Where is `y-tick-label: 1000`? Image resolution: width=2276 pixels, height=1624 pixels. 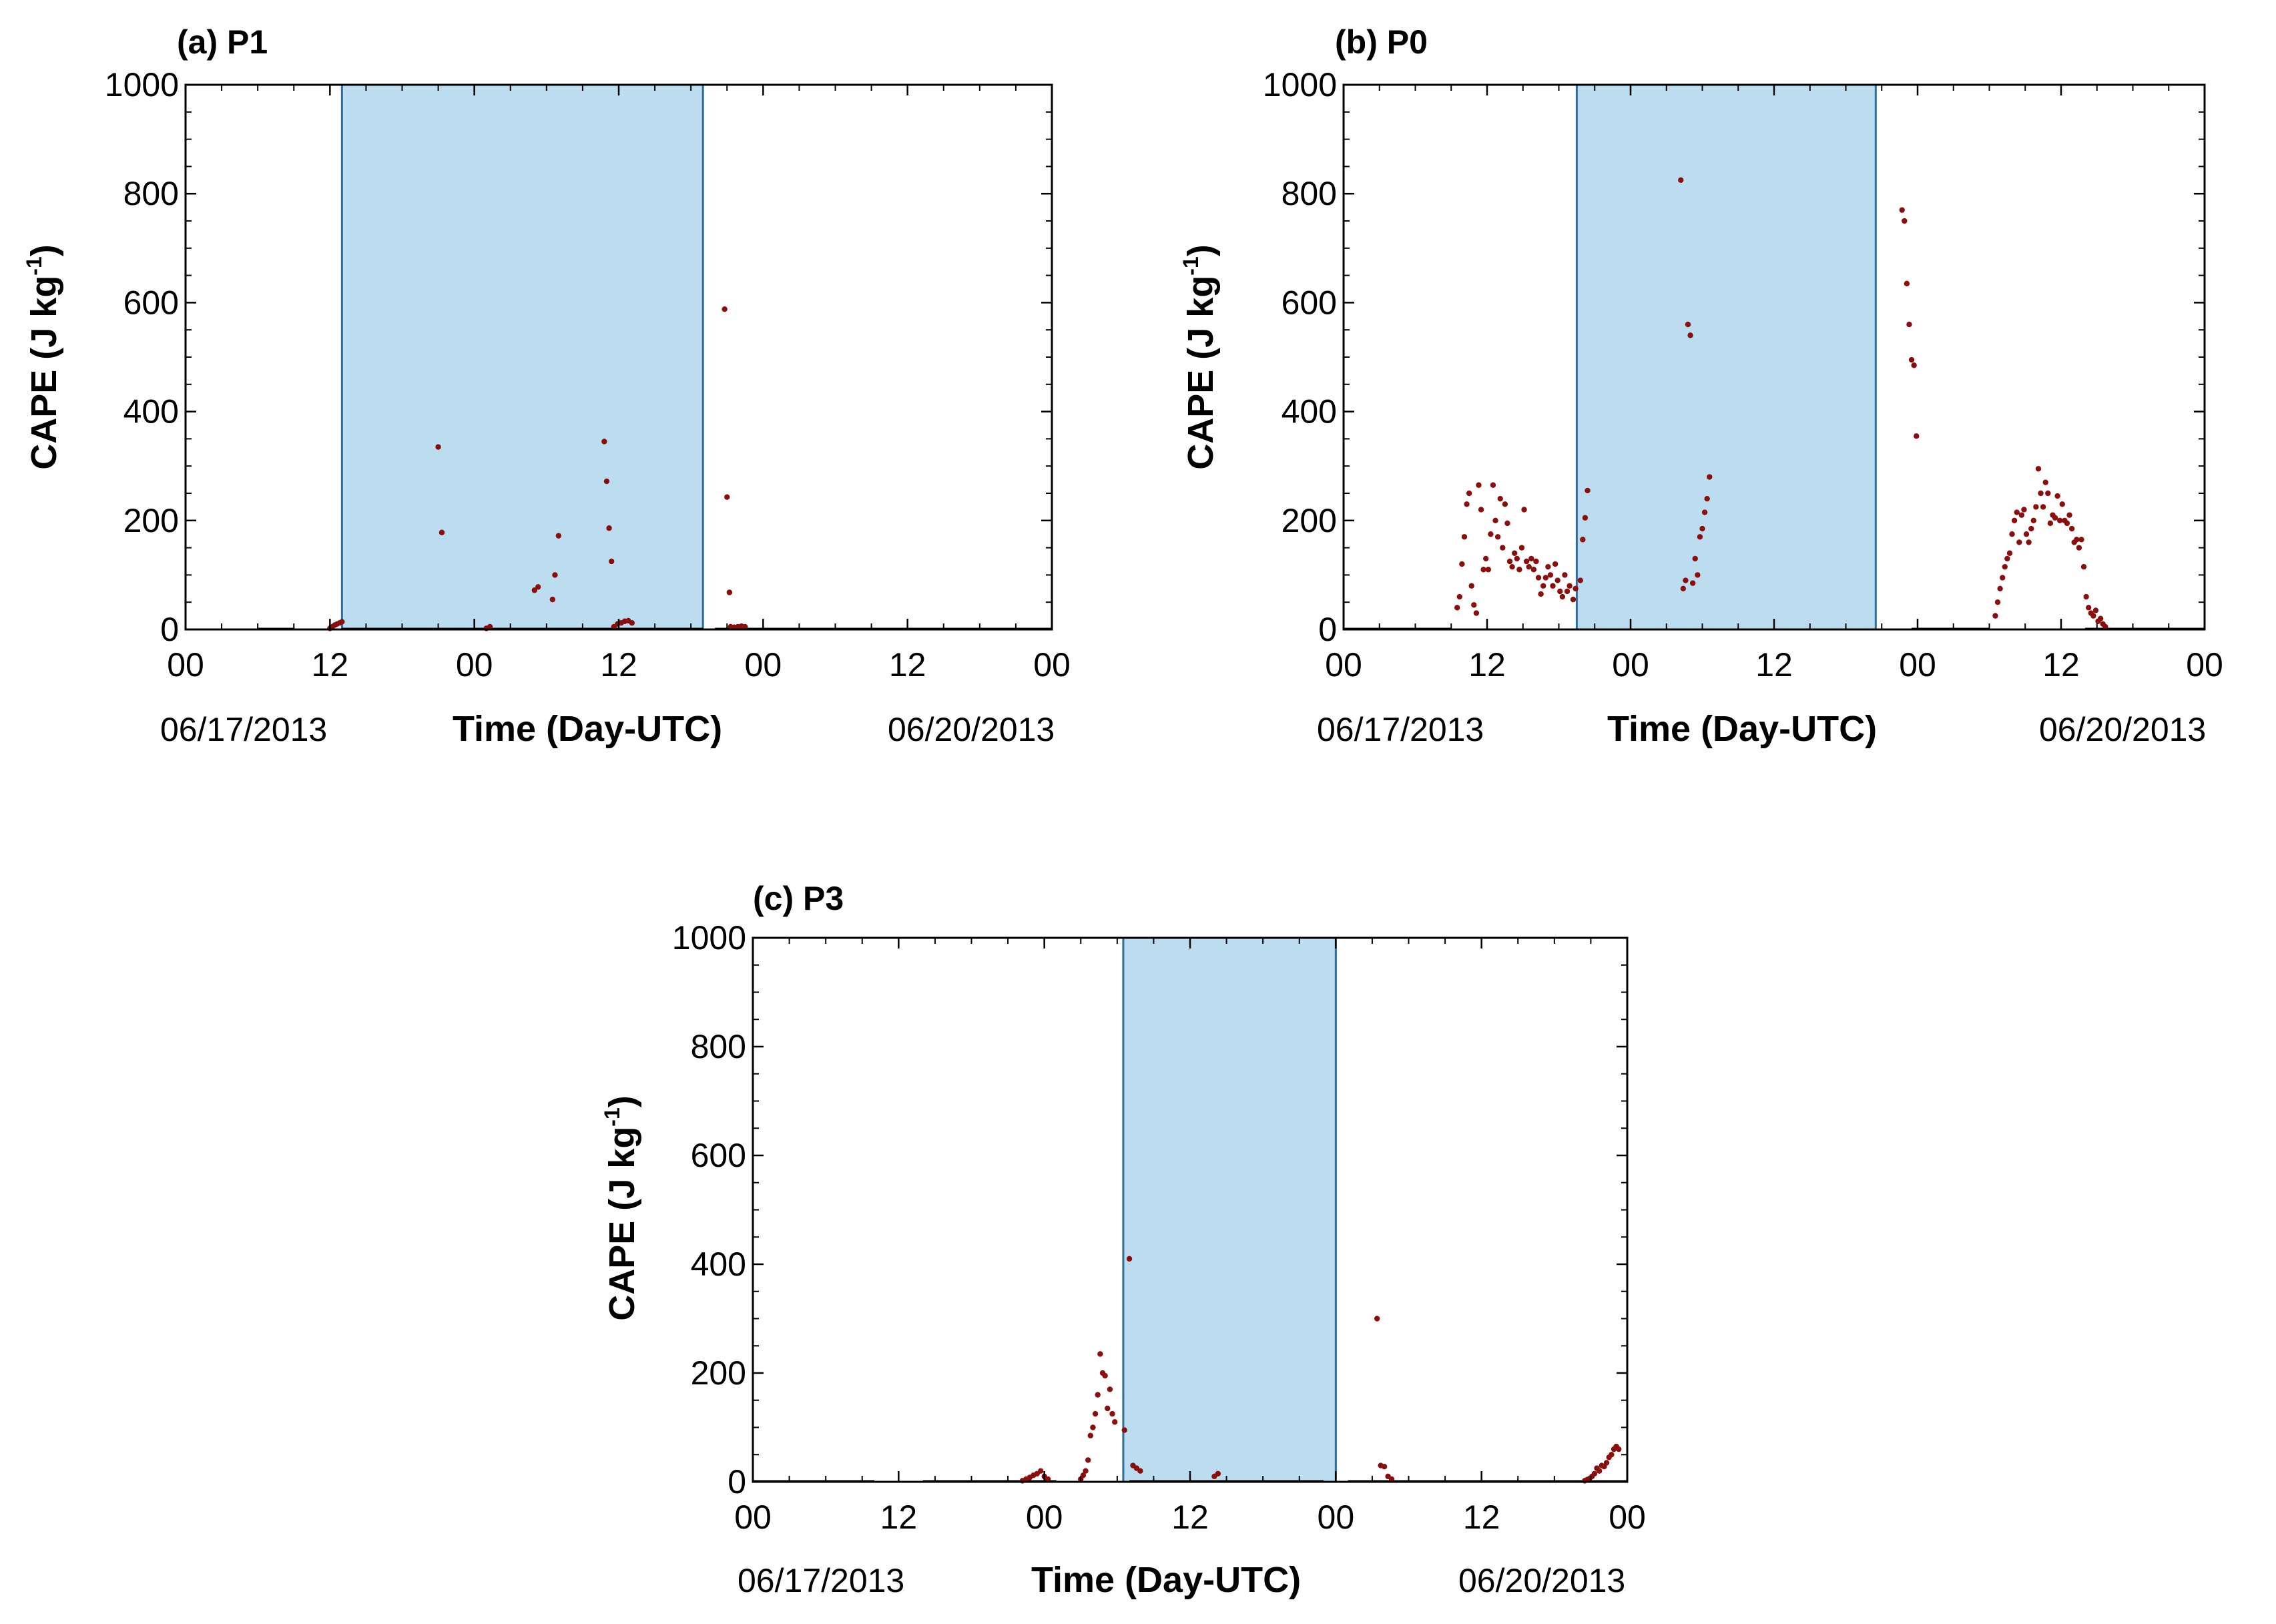 y-tick-label: 1000 is located at coordinates (709, 938).